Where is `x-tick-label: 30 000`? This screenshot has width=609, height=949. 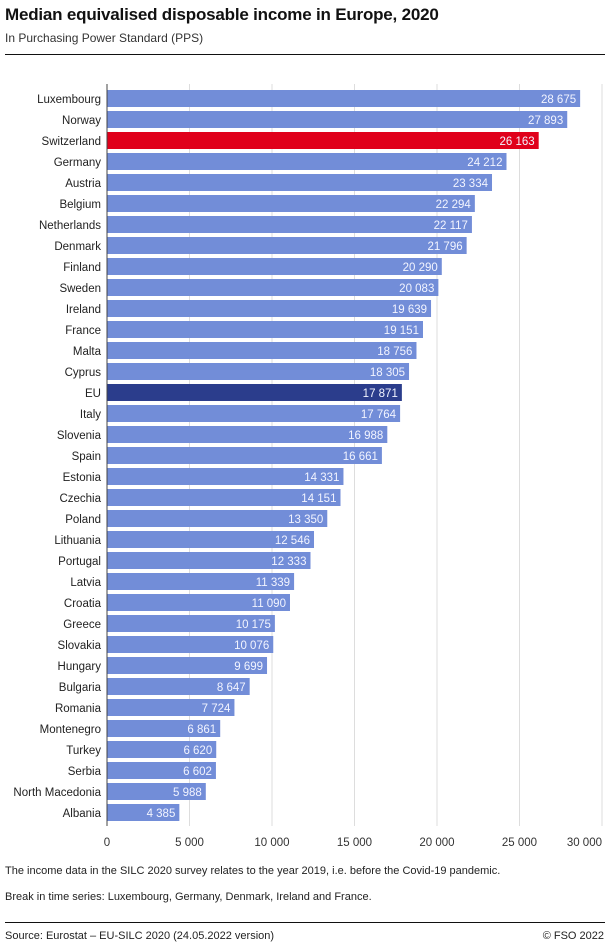
x-tick-label: 30 000 is located at coordinates (584, 843).